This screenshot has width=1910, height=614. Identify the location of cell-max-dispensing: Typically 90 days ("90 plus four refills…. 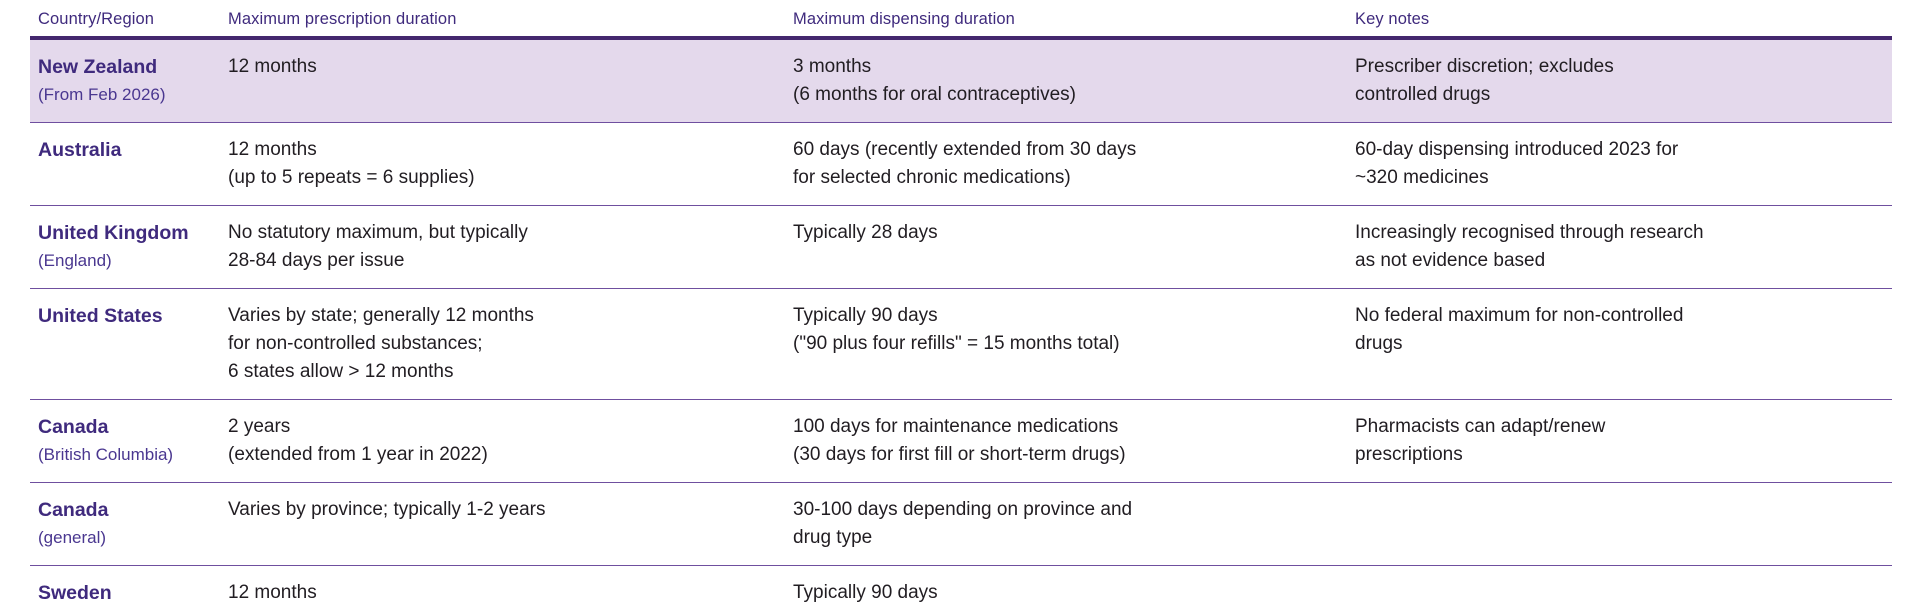
(956, 329).